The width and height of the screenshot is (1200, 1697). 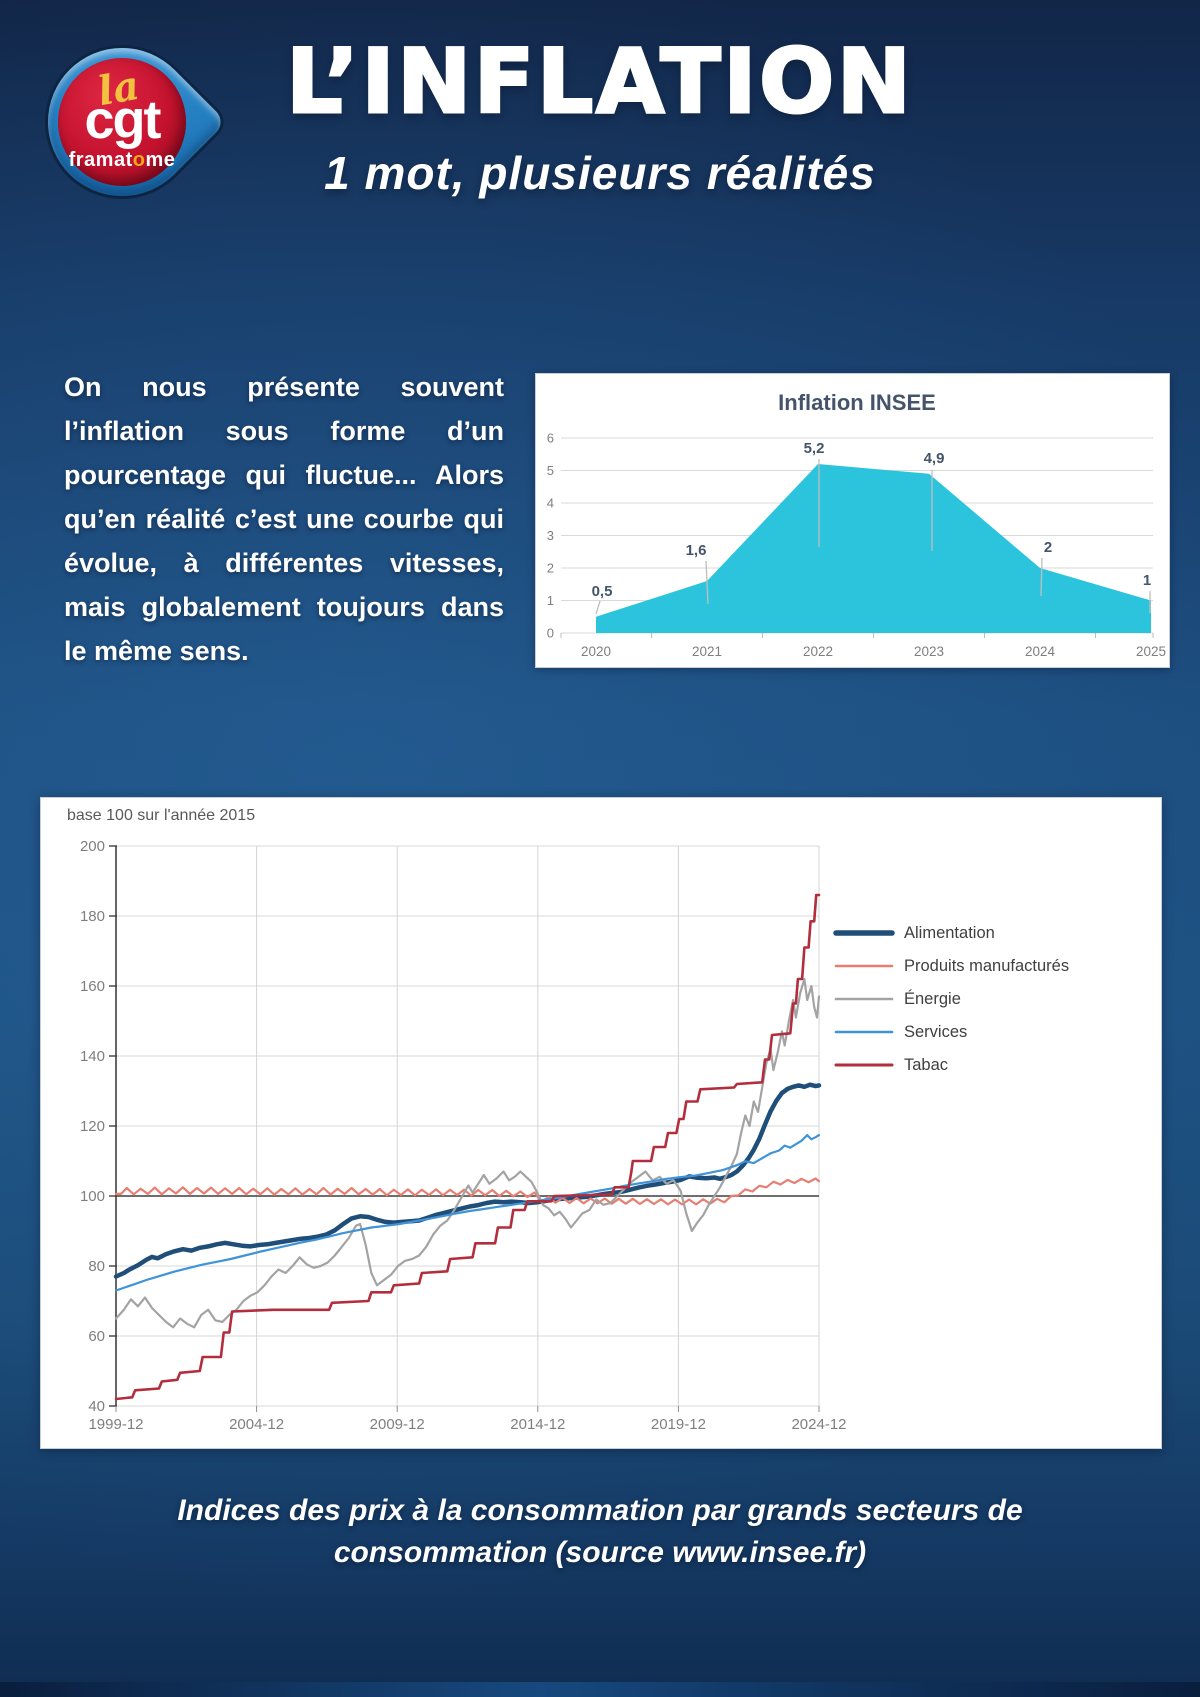 What do you see at coordinates (707, 651) in the screenshot?
I see `svg-text: 2021` at bounding box center [707, 651].